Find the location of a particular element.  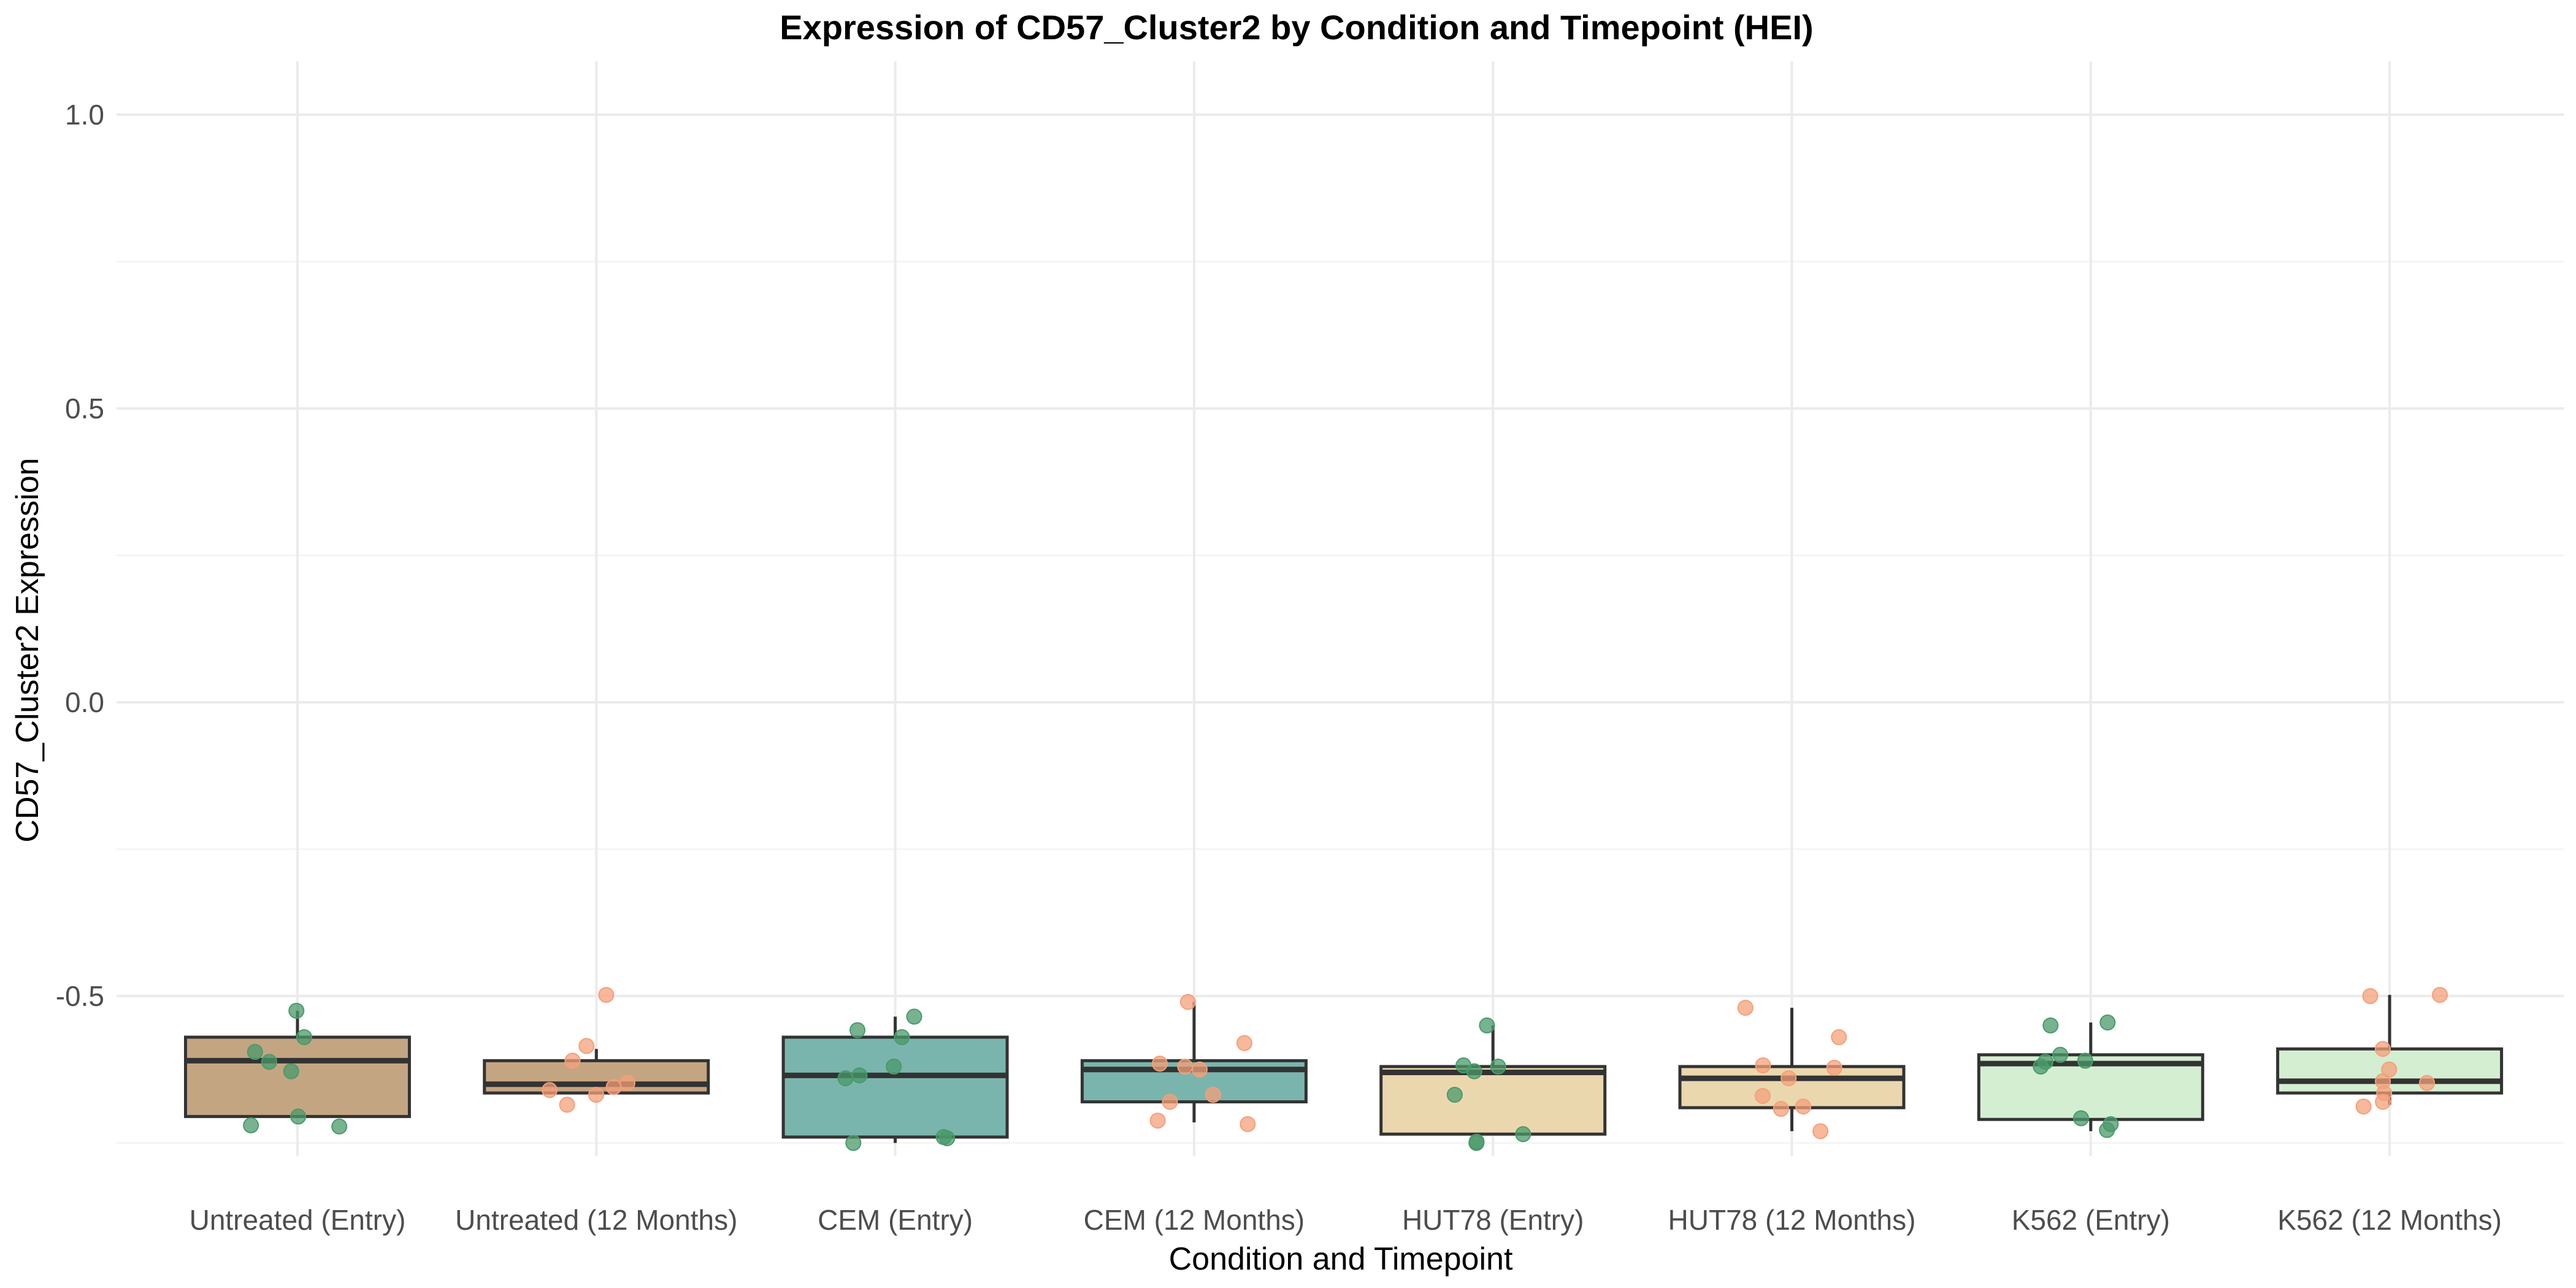

x-tick-label: Untreated (12 Months) is located at coordinates (596, 1220).